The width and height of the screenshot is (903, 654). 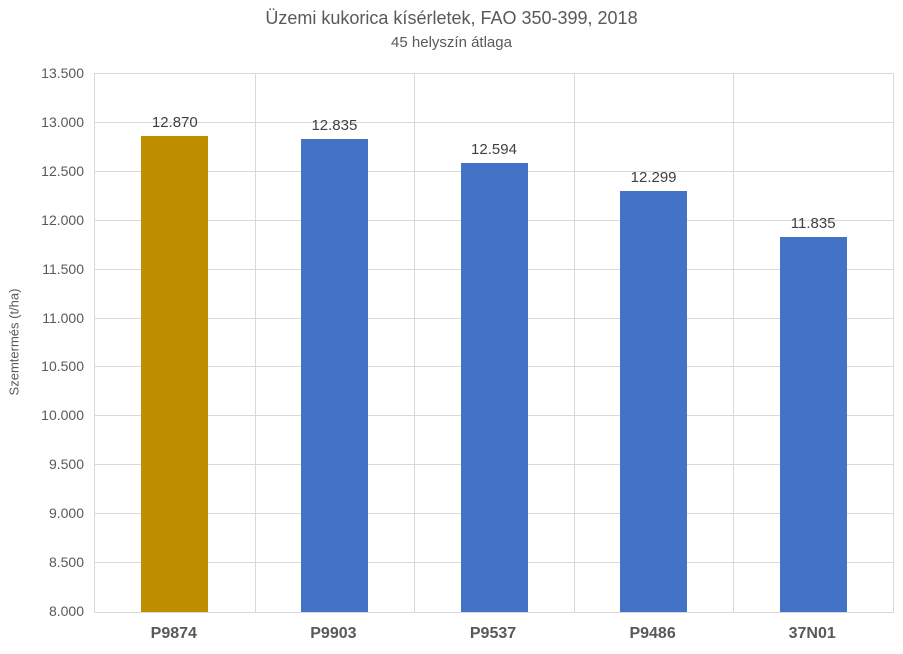 What do you see at coordinates (62, 73) in the screenshot?
I see `y-tick-label: 13.500` at bounding box center [62, 73].